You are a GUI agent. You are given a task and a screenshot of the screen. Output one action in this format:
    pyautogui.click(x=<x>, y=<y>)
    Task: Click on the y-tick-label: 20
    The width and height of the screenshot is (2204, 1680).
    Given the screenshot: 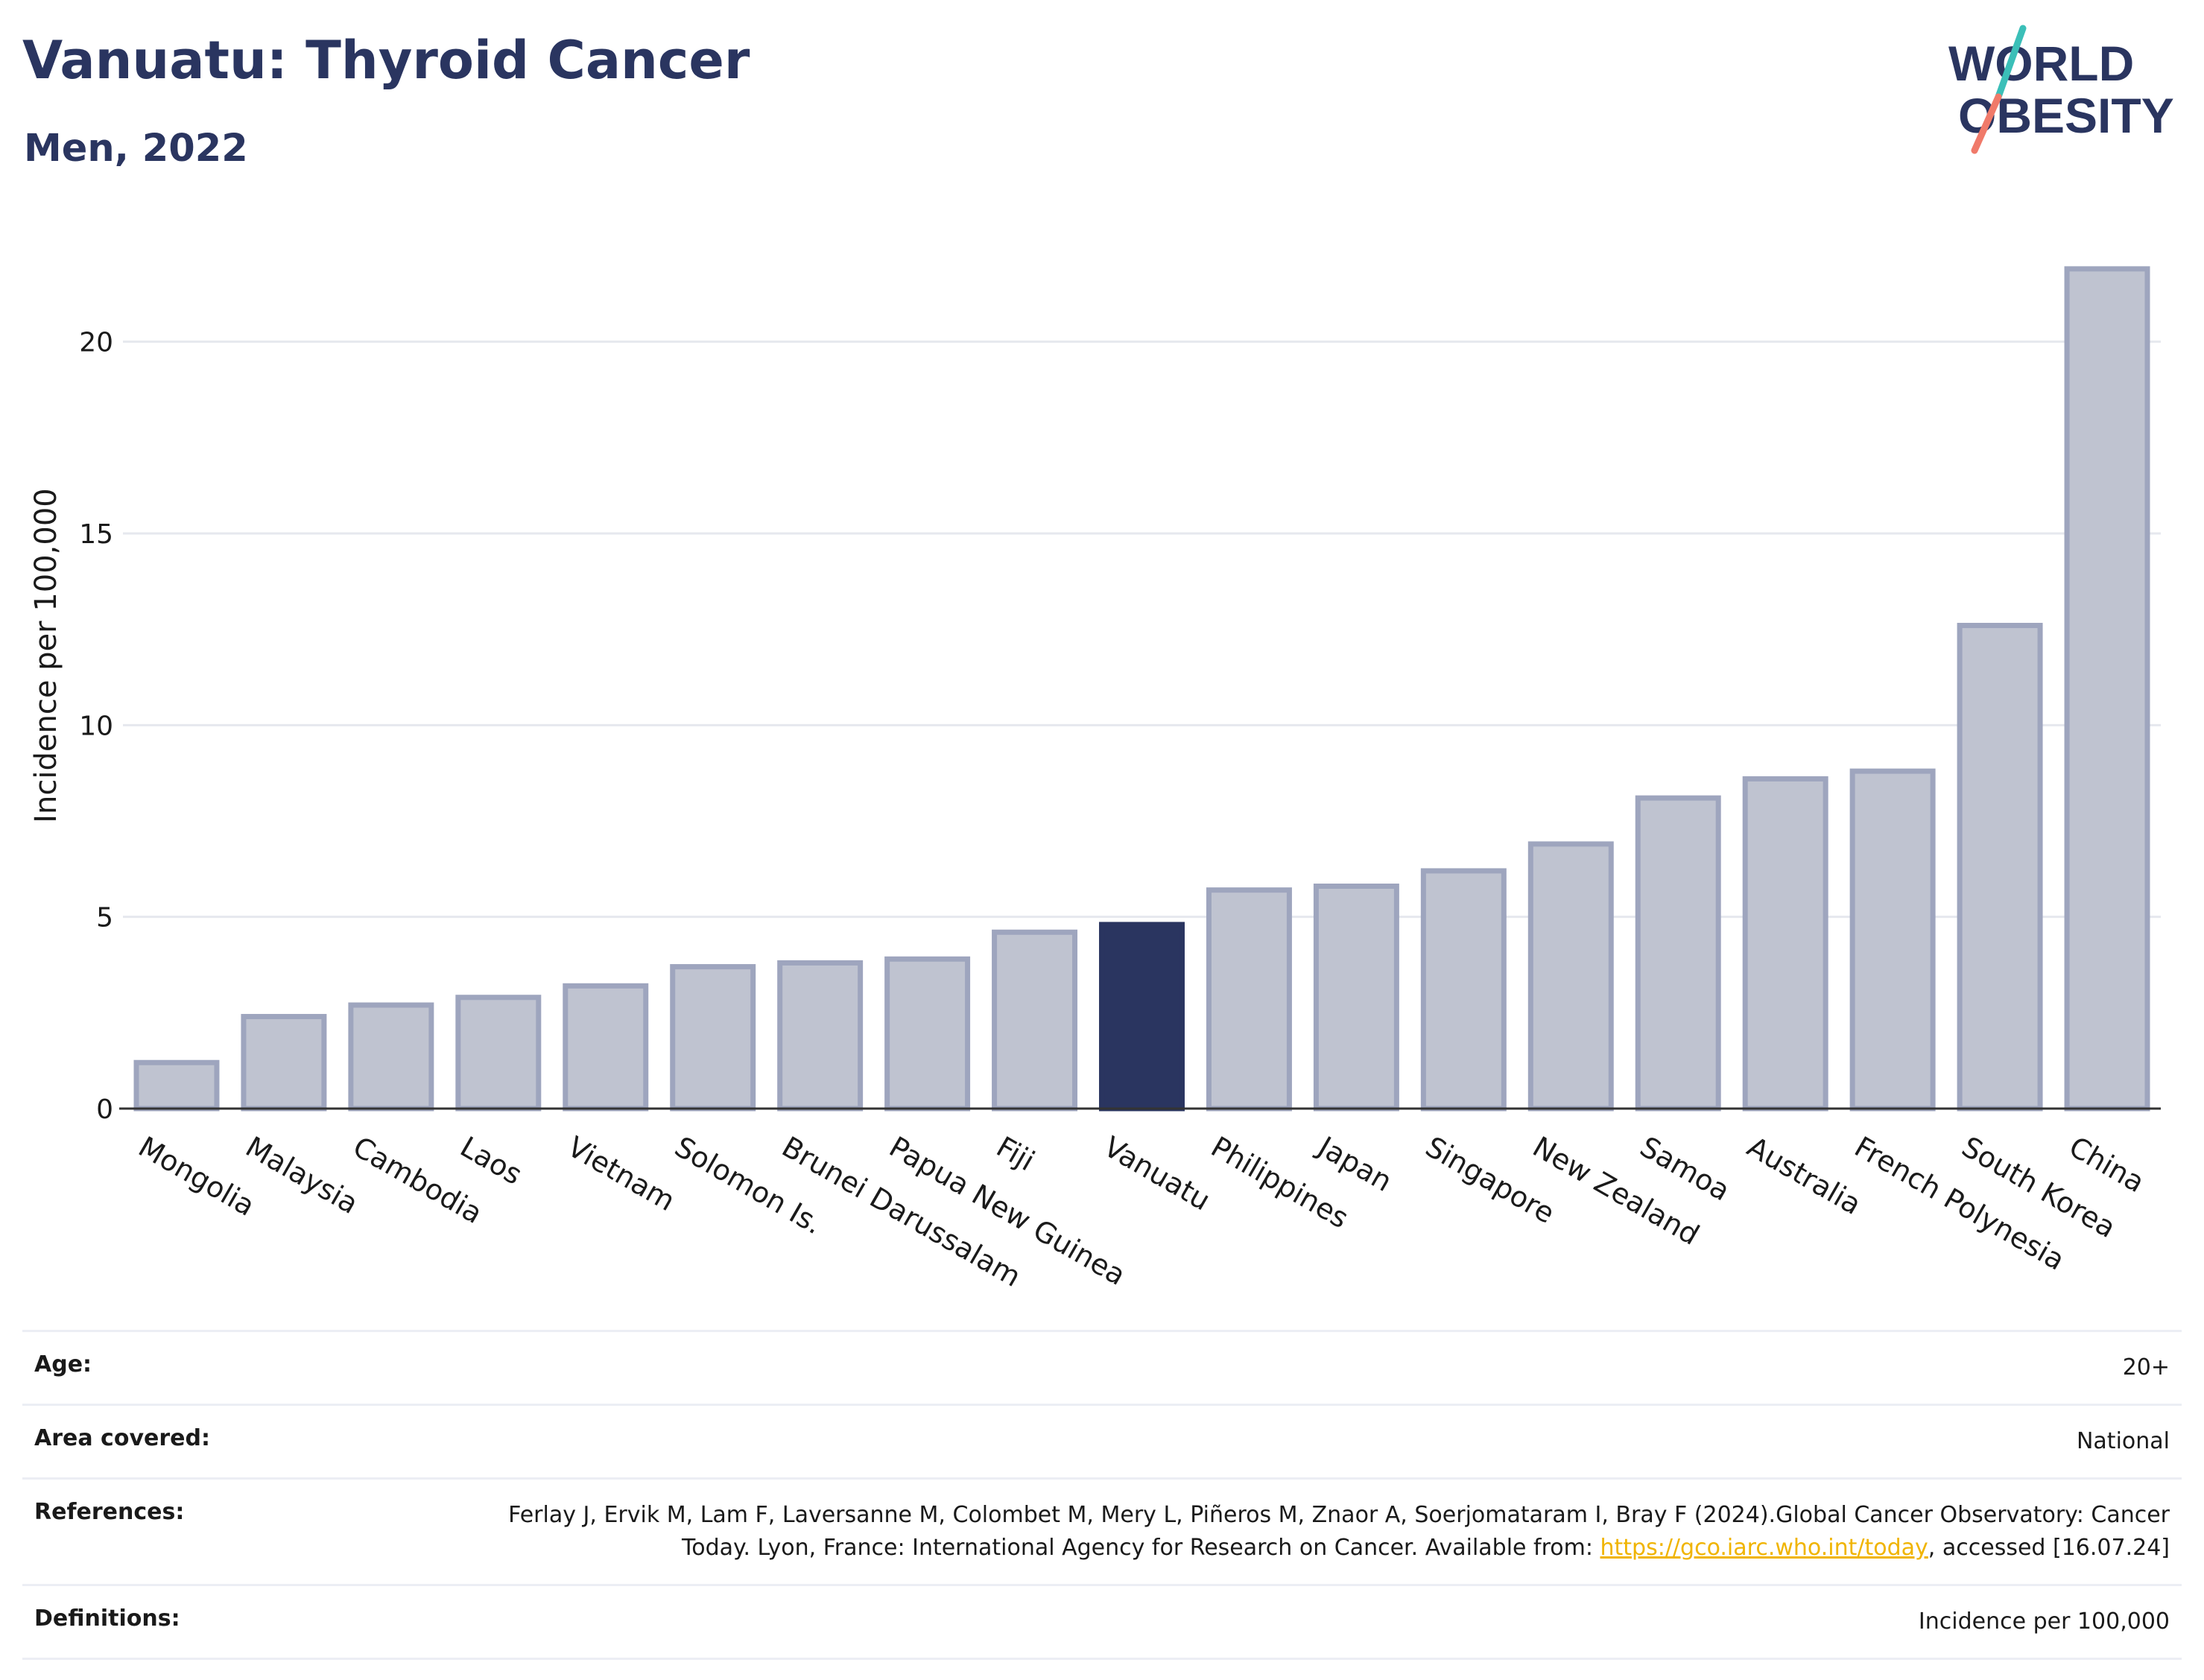 What is the action you would take?
    pyautogui.click(x=96, y=343)
    